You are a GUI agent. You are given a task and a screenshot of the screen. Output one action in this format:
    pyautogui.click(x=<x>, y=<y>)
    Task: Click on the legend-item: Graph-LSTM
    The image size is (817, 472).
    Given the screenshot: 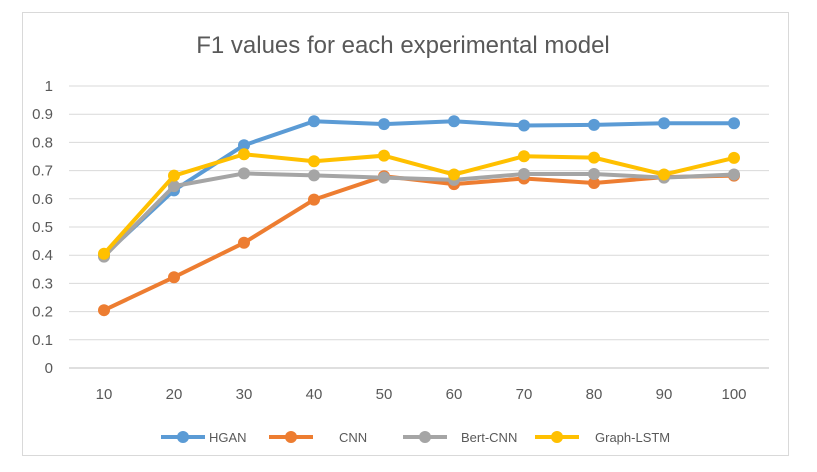 What is the action you would take?
    pyautogui.click(x=602, y=437)
    